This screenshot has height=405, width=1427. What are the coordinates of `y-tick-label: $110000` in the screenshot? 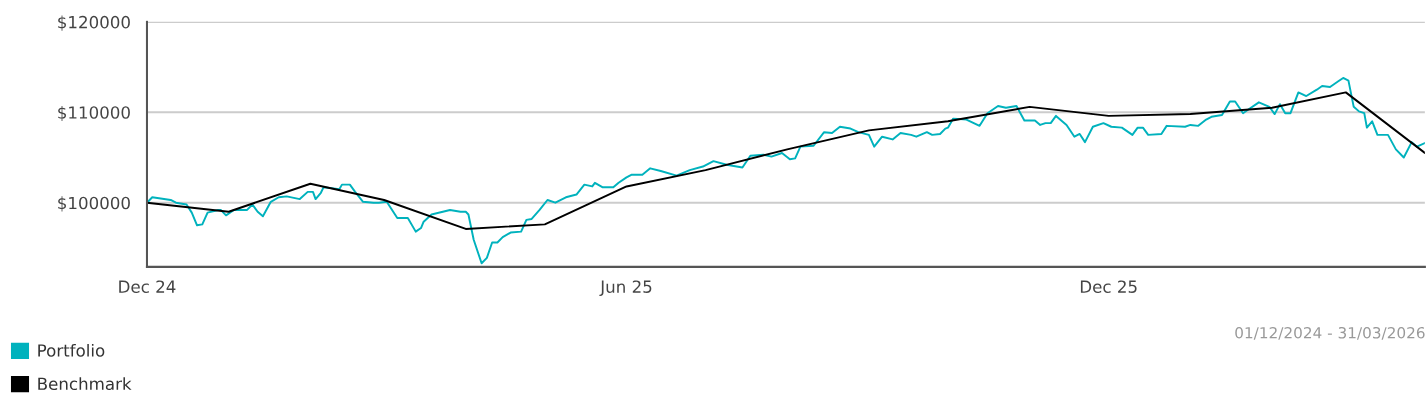 It's located at (94, 113).